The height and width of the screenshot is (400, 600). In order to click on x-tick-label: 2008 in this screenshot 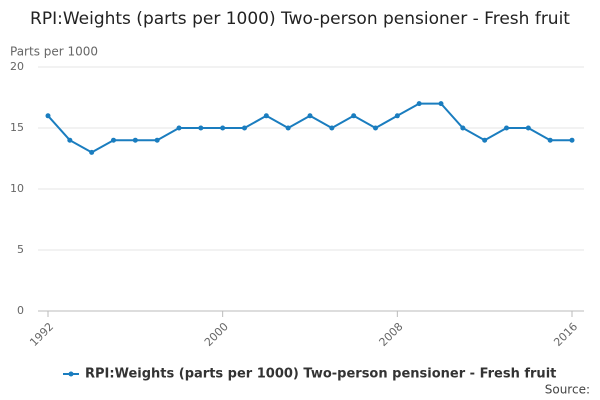, I will do `click(391, 334)`.